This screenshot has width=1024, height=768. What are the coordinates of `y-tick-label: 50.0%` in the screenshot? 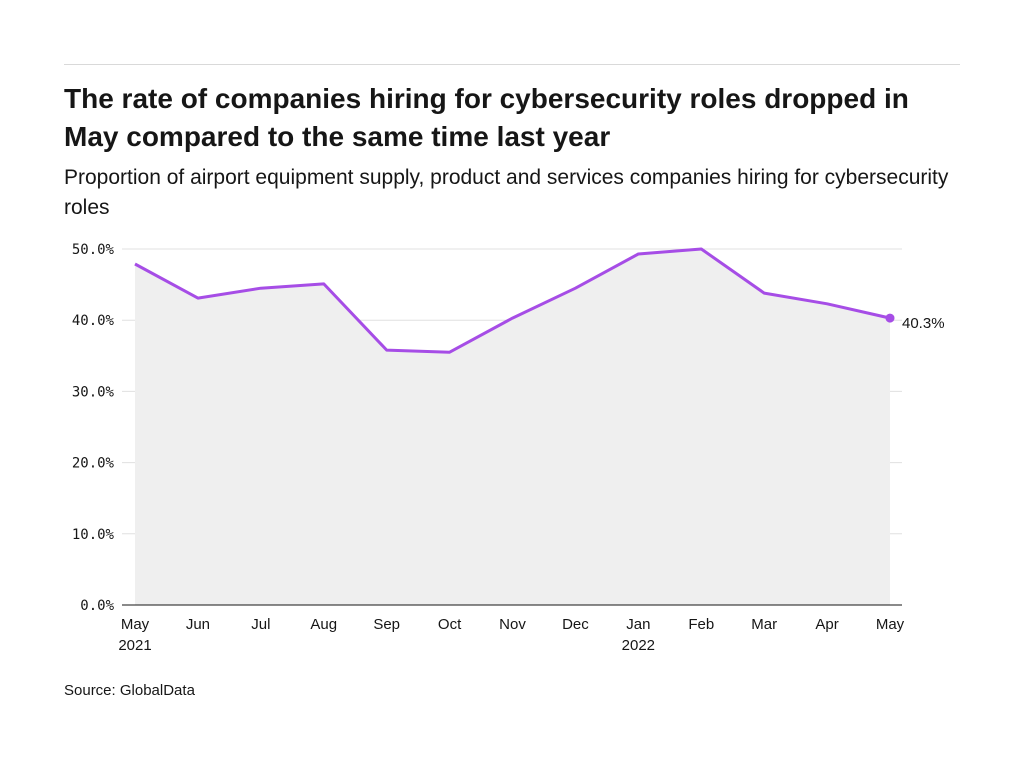 It's located at (93, 250).